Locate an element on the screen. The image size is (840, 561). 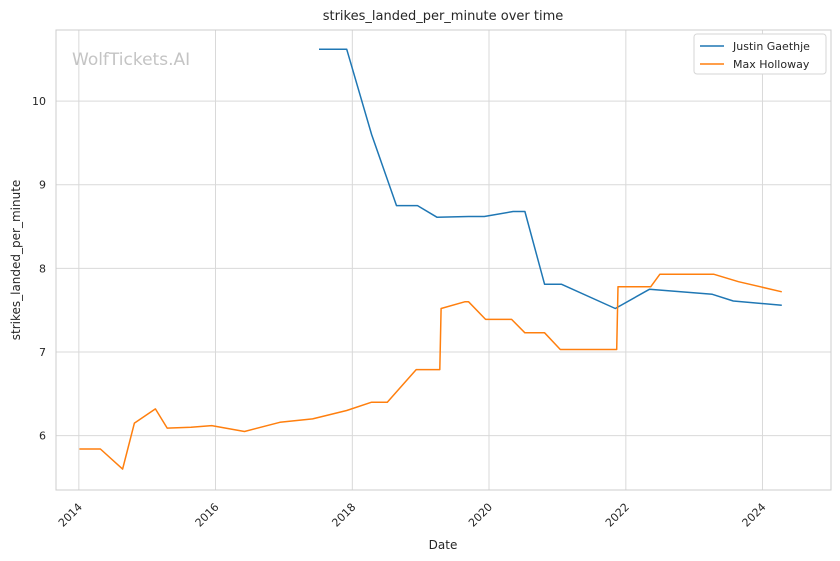
y-tick-label: 10 is located at coordinates (39, 101).